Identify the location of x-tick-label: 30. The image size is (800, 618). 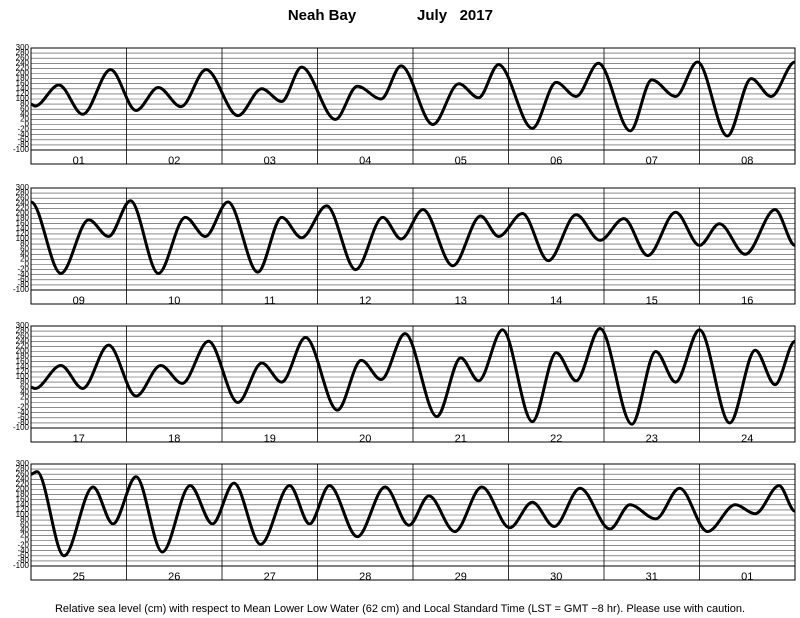
(556, 577).